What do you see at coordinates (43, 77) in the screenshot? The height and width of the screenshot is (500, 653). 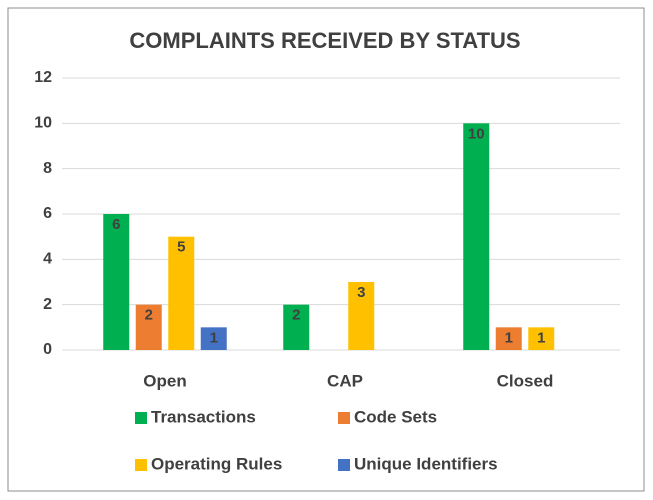 I see `y-tick-label: 12` at bounding box center [43, 77].